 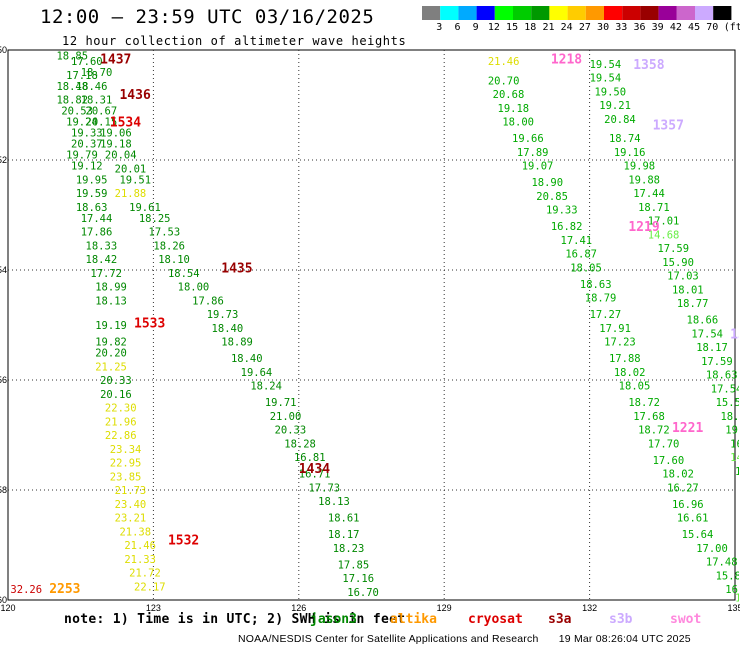 I want to click on wave-height-reading: 18.40, so click(x=228, y=329).